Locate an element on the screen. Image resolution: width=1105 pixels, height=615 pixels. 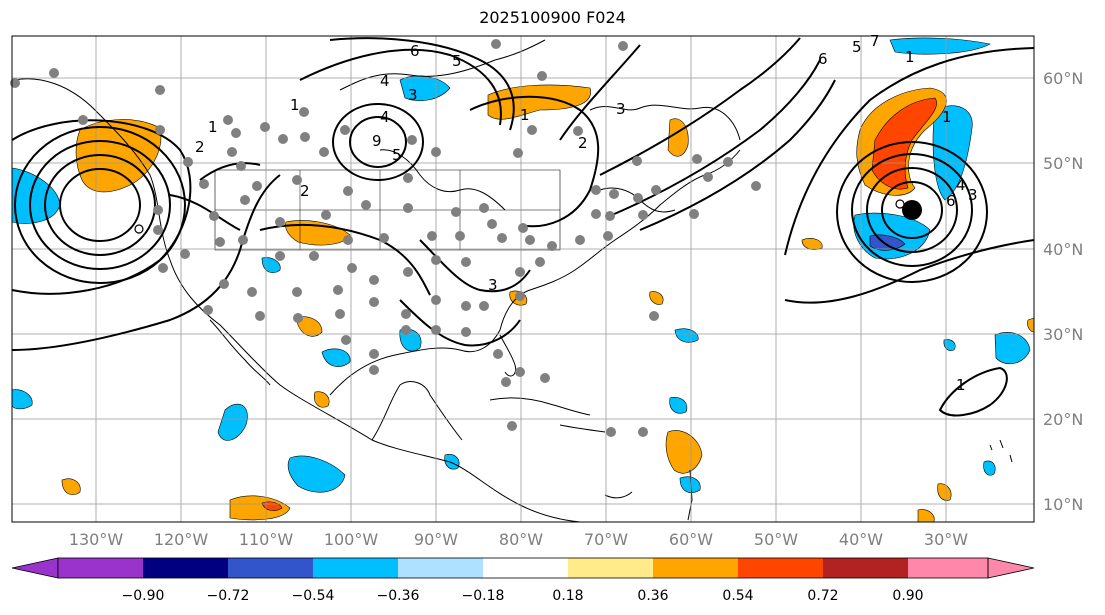
lon-label: 80°W is located at coordinates (521, 539).